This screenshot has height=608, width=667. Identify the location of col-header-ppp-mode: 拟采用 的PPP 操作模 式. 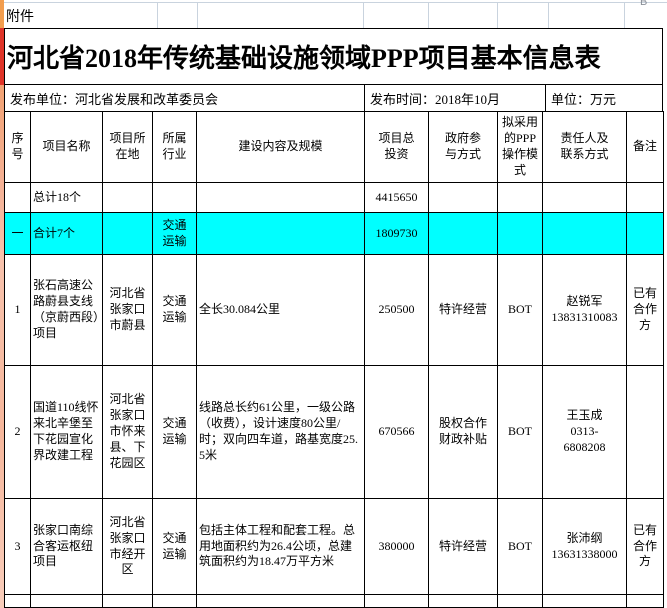
(520, 147).